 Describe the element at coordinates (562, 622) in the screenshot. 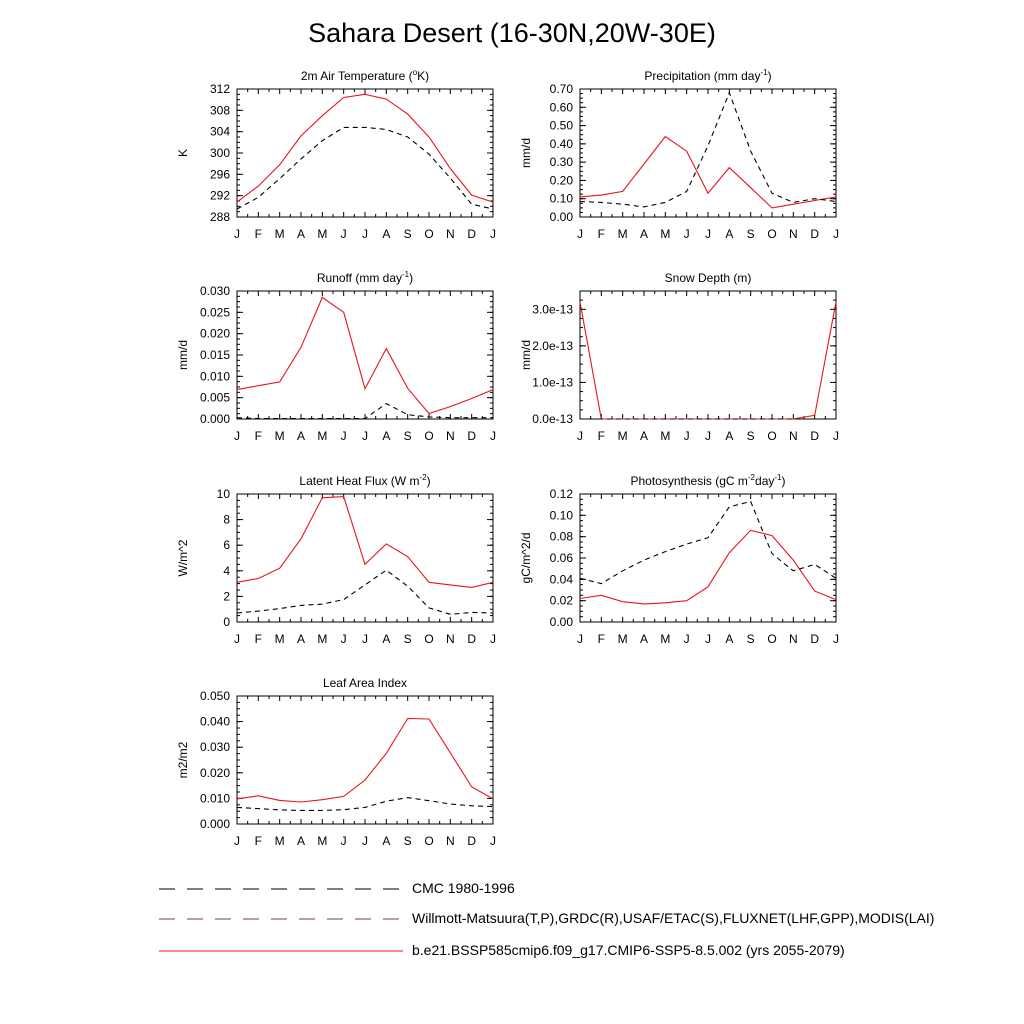

I see `y-tick-label: 0.00` at that location.